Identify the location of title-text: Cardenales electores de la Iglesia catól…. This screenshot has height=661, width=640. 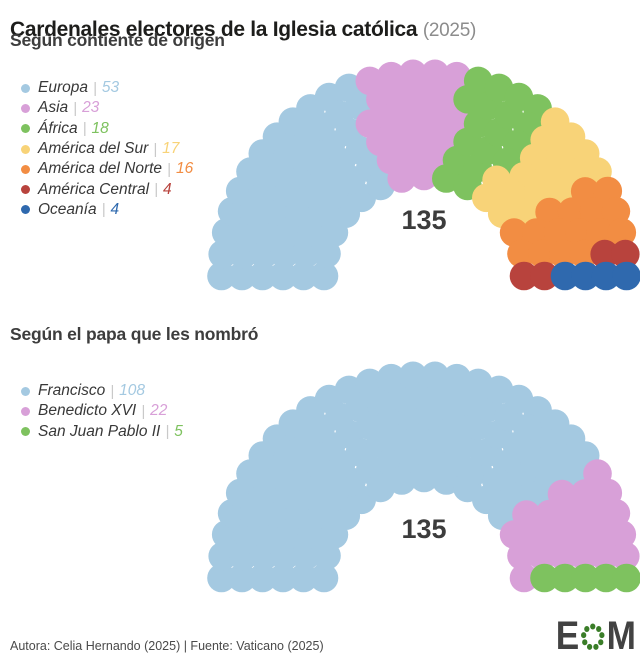
(214, 30).